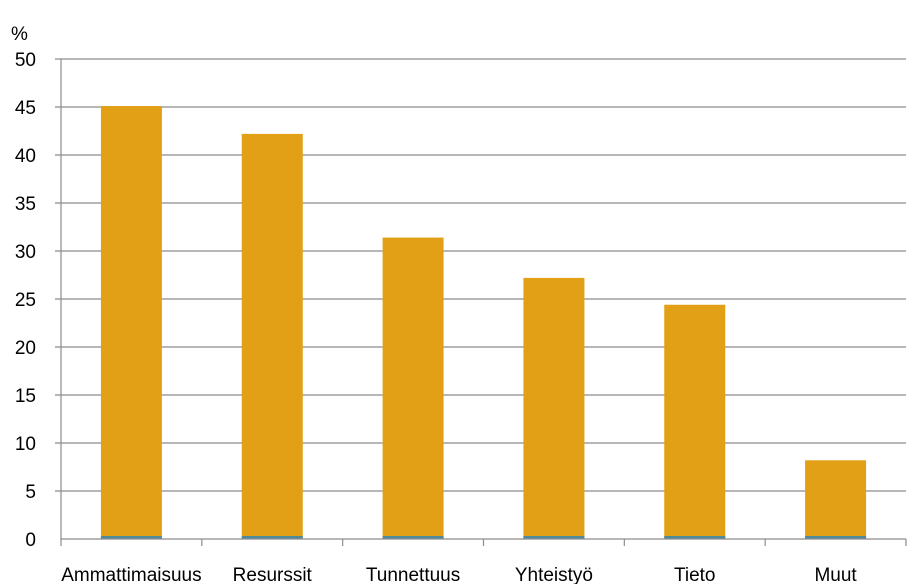  I want to click on y-tick-label: 5, so click(30, 492).